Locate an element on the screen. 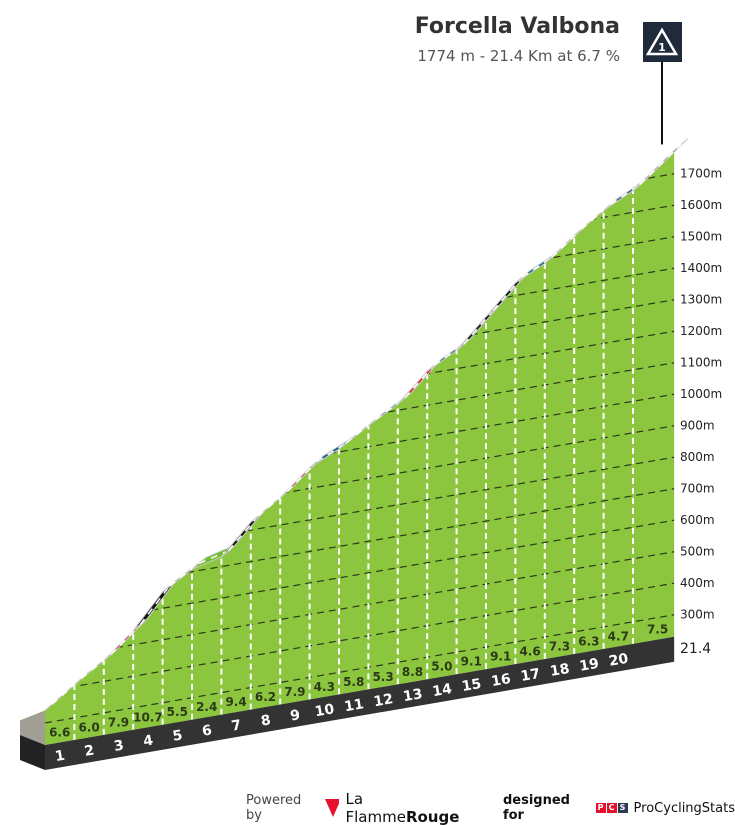  km-label: 6 is located at coordinates (207, 730).